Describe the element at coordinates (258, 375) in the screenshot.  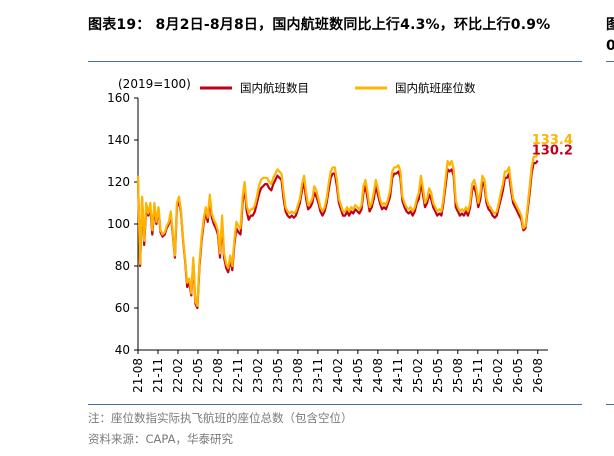
I see `x-tick-label: 23-02` at that location.